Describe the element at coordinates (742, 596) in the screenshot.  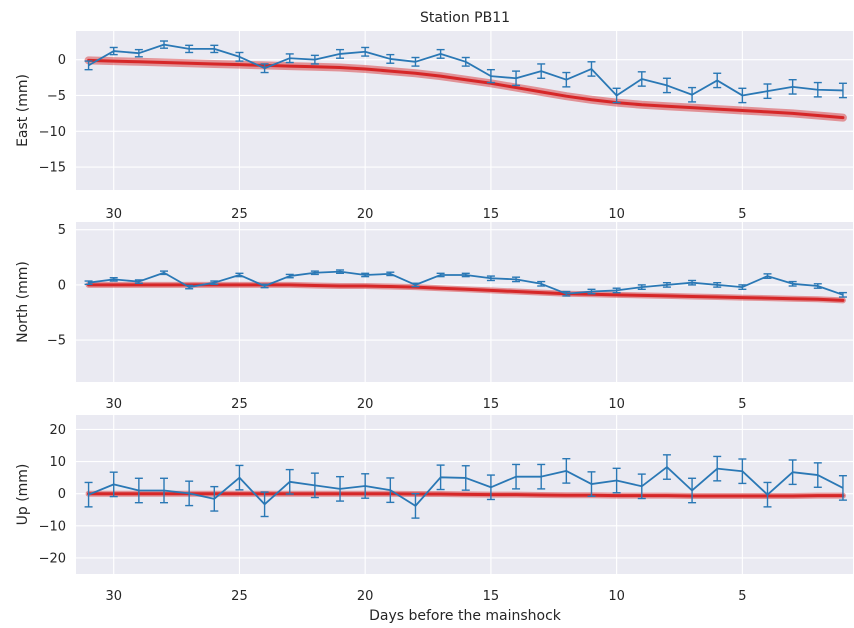
I see `up-x-tick-label: 5` at that location.